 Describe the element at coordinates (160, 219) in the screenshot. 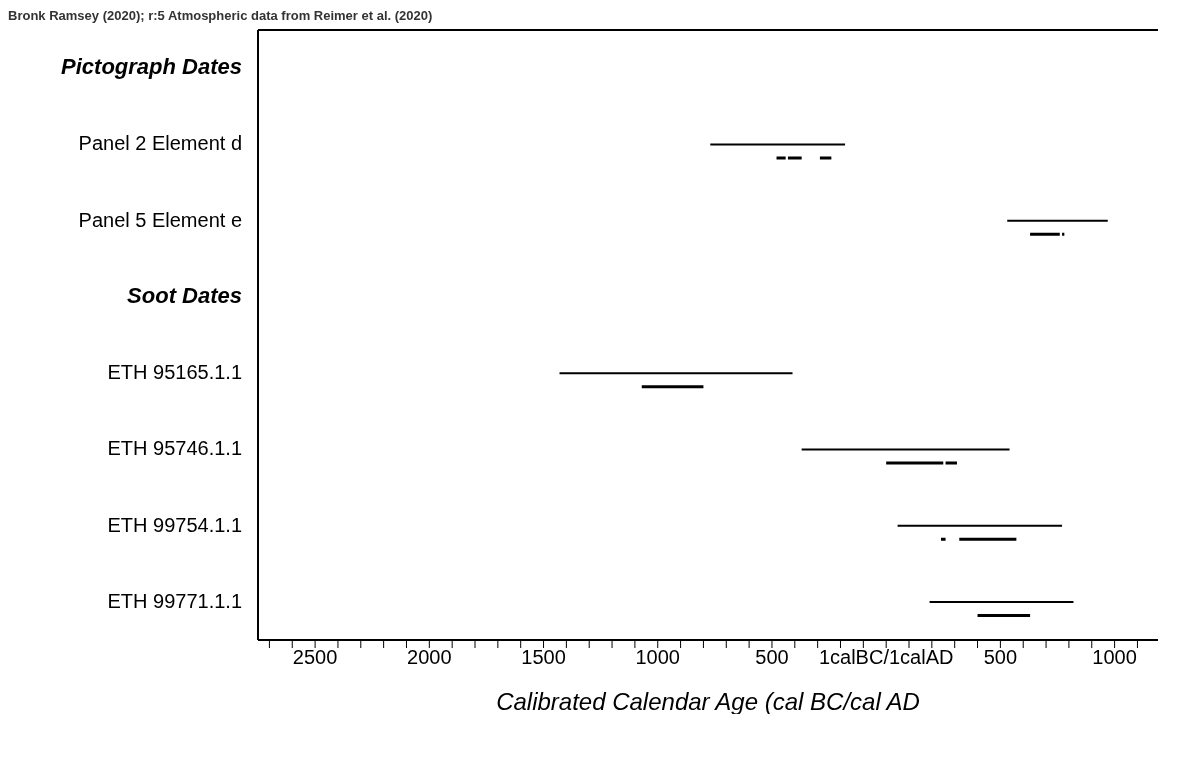

I see `y-tick-label: Panel 5 Element e` at that location.